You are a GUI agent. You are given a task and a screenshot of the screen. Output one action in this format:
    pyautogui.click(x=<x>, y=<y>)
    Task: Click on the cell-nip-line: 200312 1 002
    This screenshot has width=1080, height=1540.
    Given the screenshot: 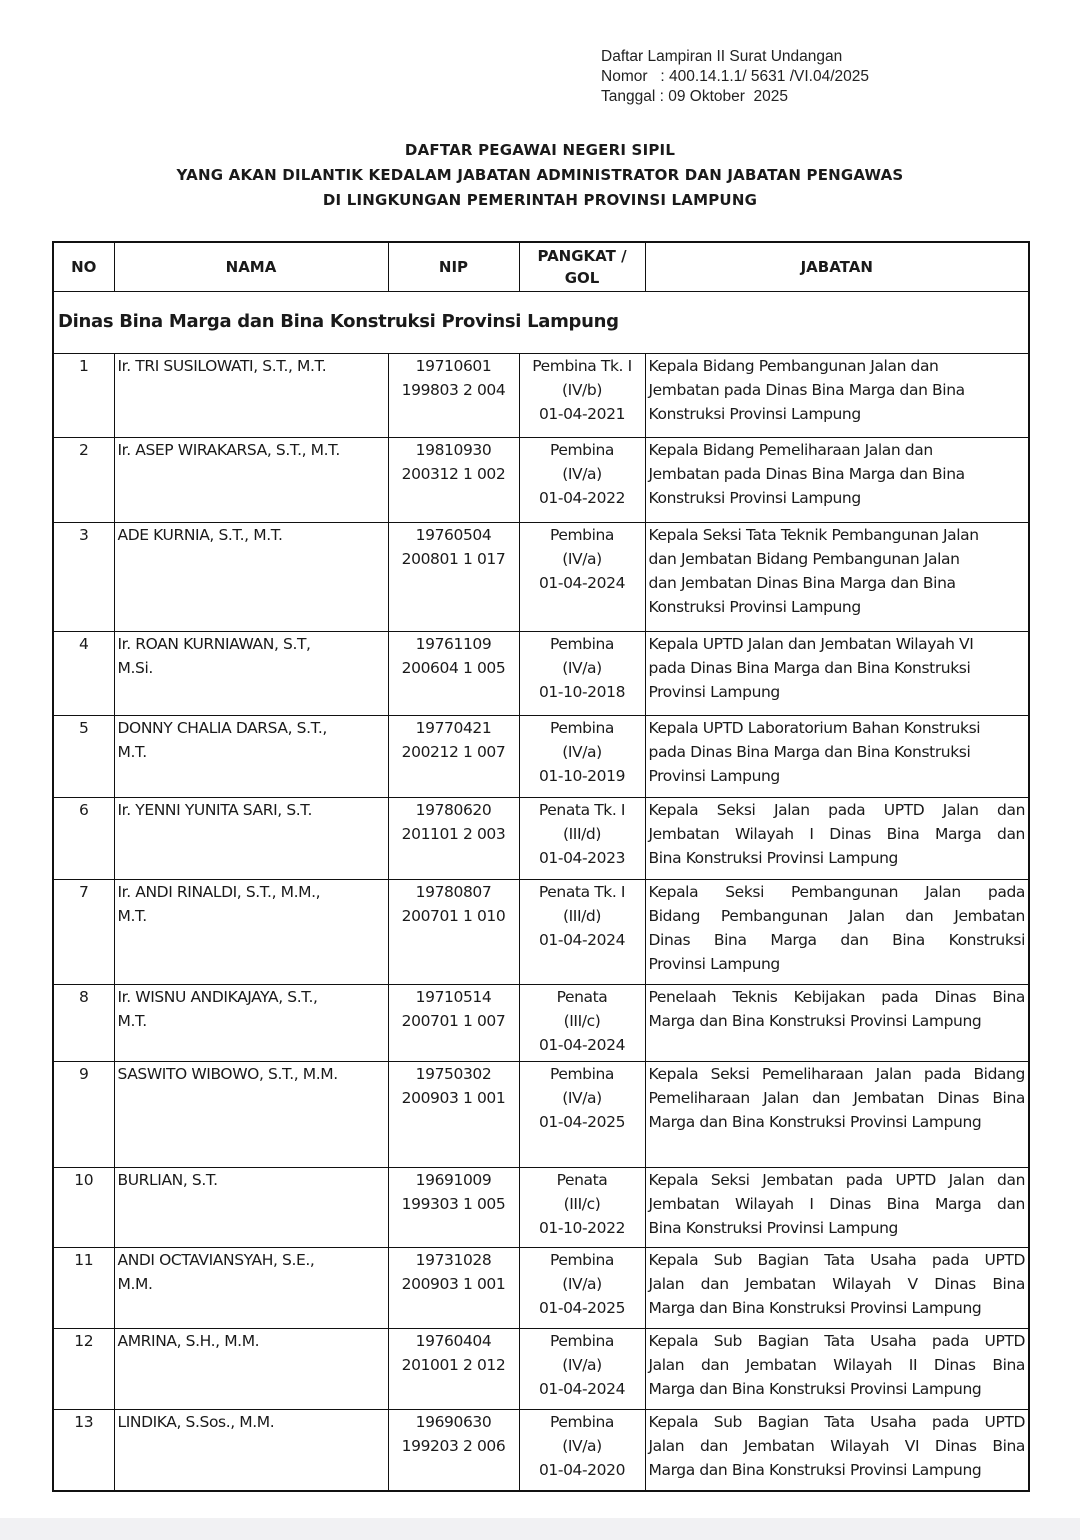 What is the action you would take?
    pyautogui.click(x=453, y=473)
    